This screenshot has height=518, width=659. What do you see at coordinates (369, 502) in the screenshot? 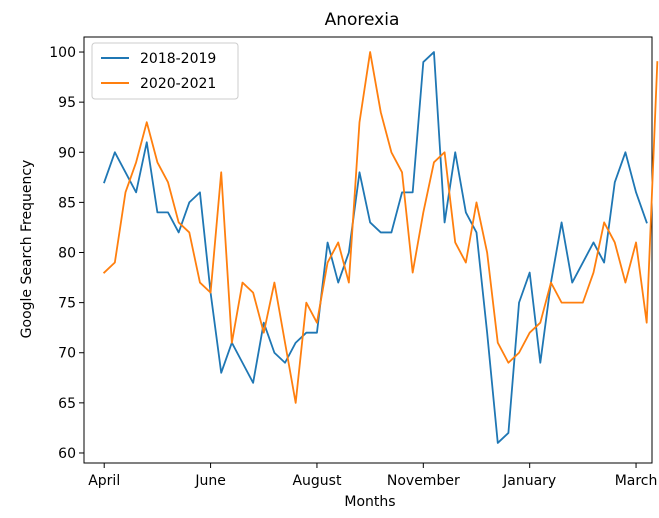
I see `x-axis-label: Months` at bounding box center [369, 502].